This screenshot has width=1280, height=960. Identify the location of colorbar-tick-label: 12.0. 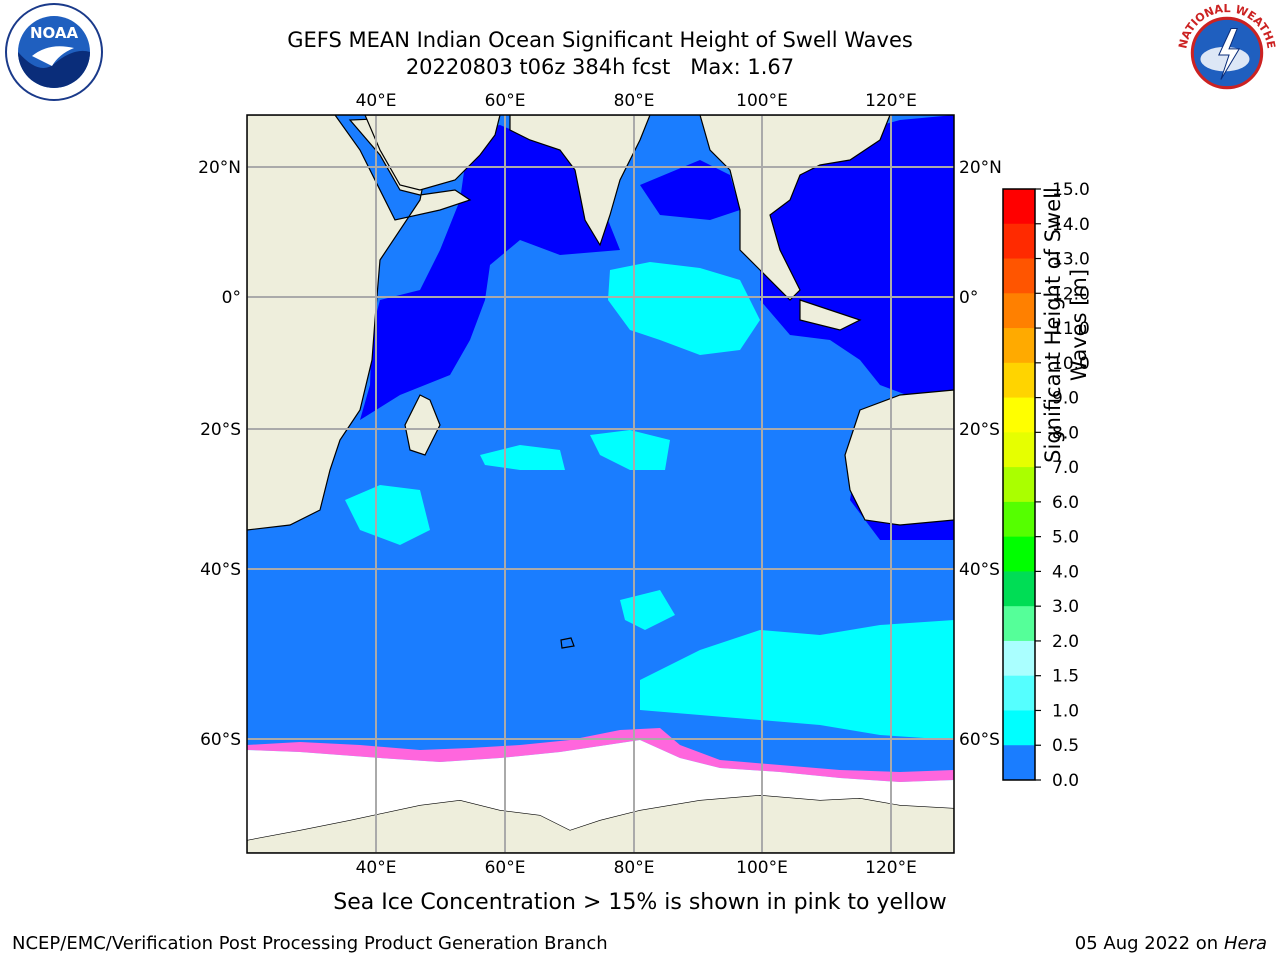
(1071, 294).